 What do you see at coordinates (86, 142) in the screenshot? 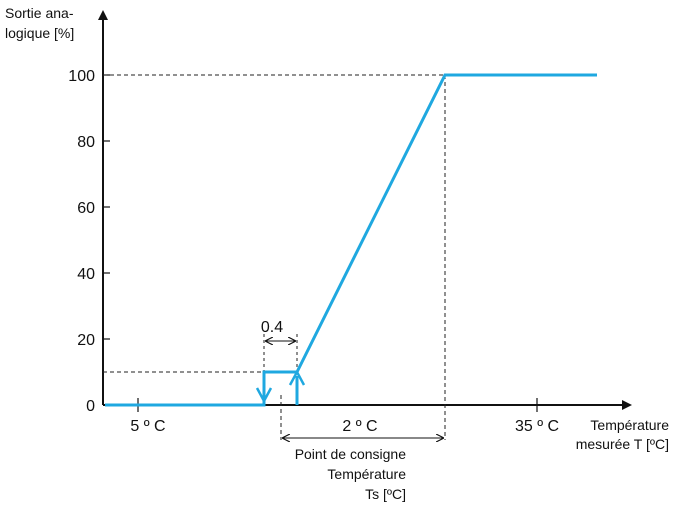
I see `y-tick-label-80: 80` at bounding box center [86, 142].